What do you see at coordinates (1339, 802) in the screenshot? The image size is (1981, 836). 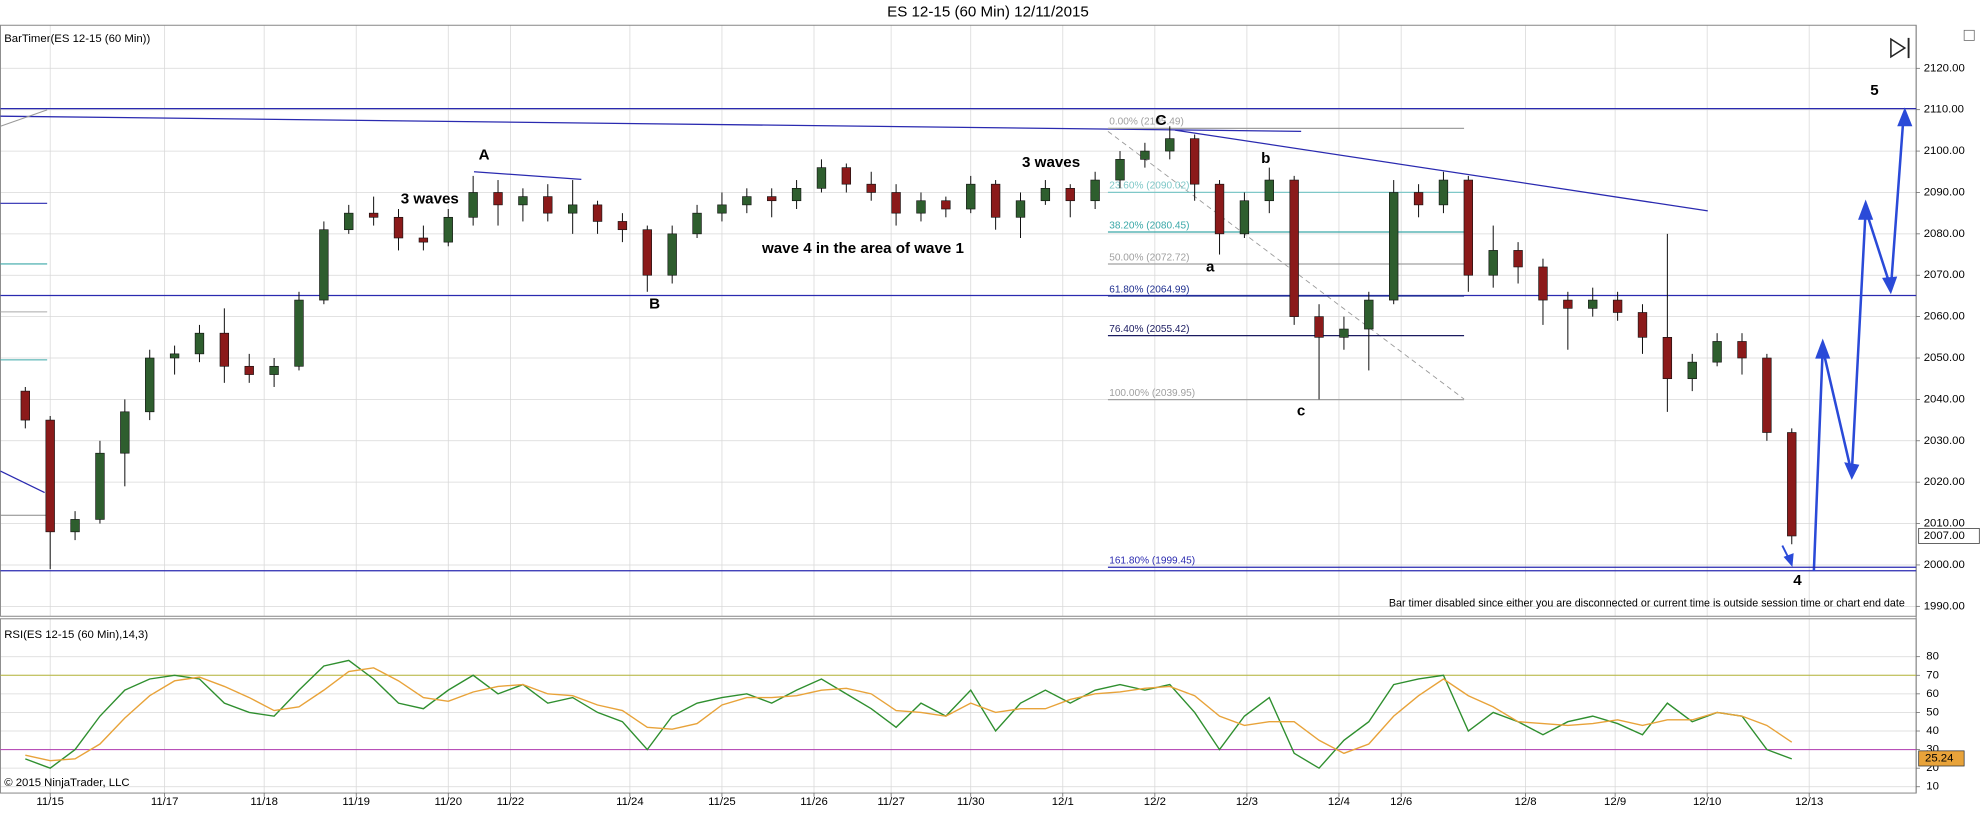 I see `x-tick-label: 12/4` at bounding box center [1339, 802].